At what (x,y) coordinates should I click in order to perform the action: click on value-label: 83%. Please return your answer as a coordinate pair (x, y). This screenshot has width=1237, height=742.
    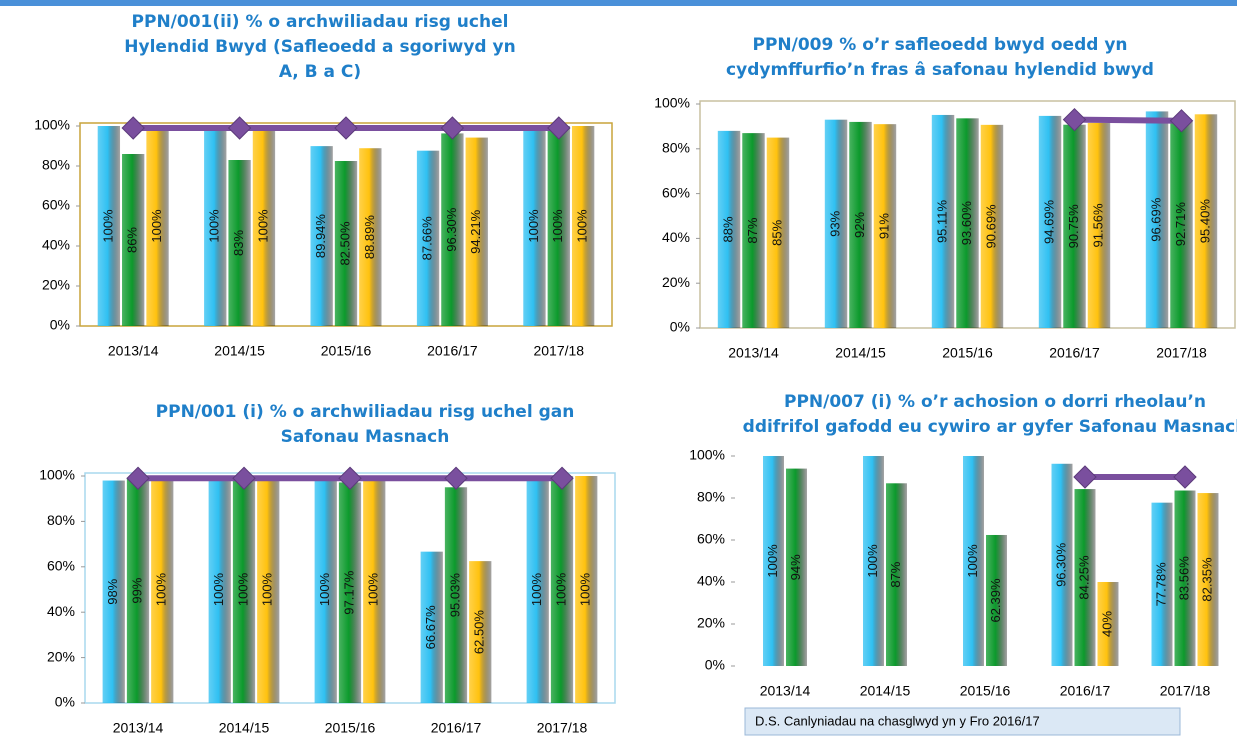
    Looking at the image, I should click on (238, 243).